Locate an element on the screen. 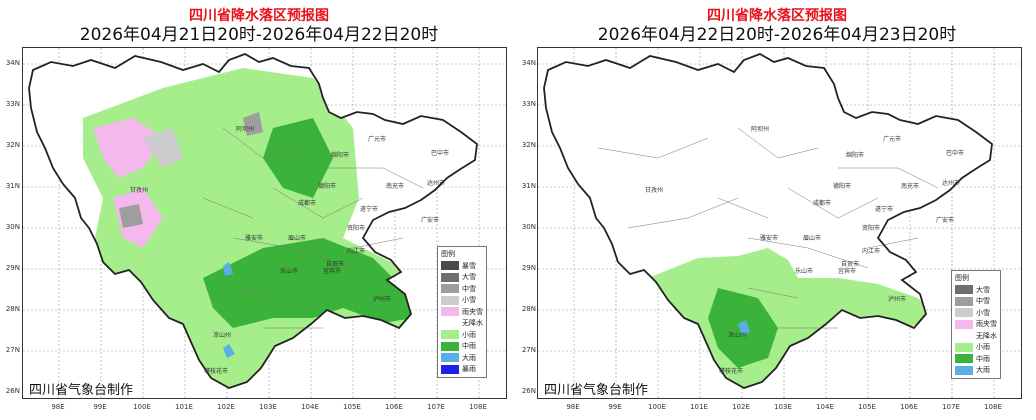  city-label: 资阳市 is located at coordinates (356, 228).